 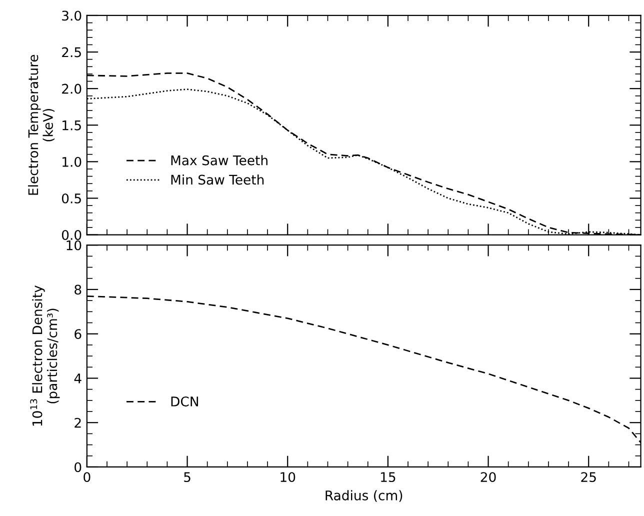 I want to click on x-tick-label: 25, so click(x=588, y=477).